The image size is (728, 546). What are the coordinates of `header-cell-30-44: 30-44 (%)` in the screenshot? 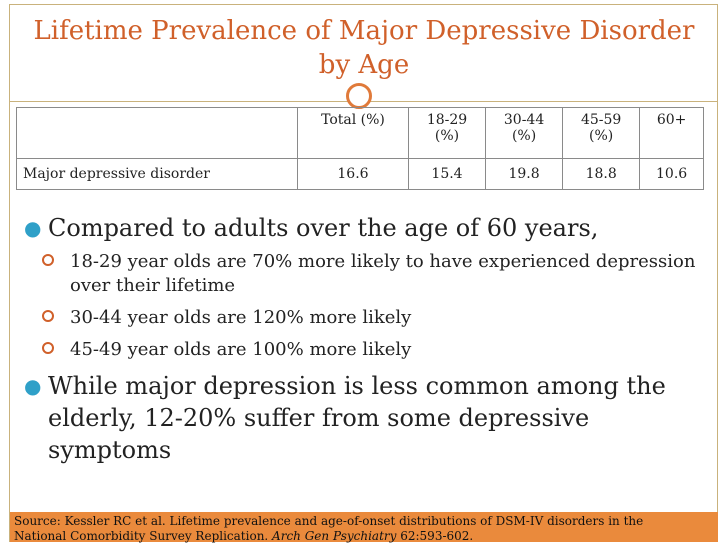 It's located at (524, 133).